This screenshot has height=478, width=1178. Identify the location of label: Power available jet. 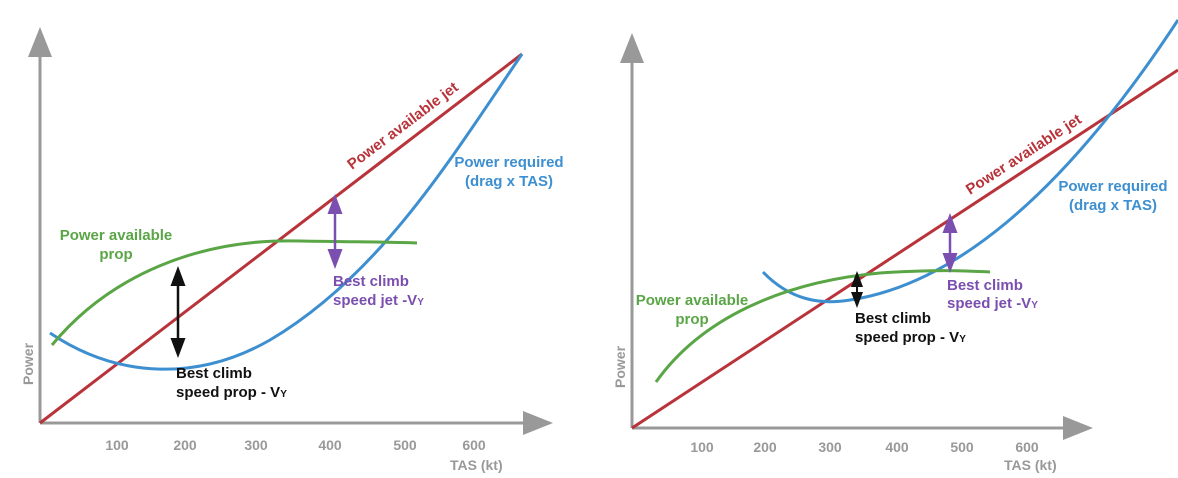
(402, 126).